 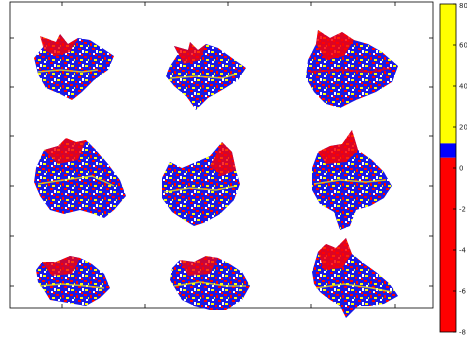 I want to click on colorbar-tick-label: 80, so click(x=463, y=6).